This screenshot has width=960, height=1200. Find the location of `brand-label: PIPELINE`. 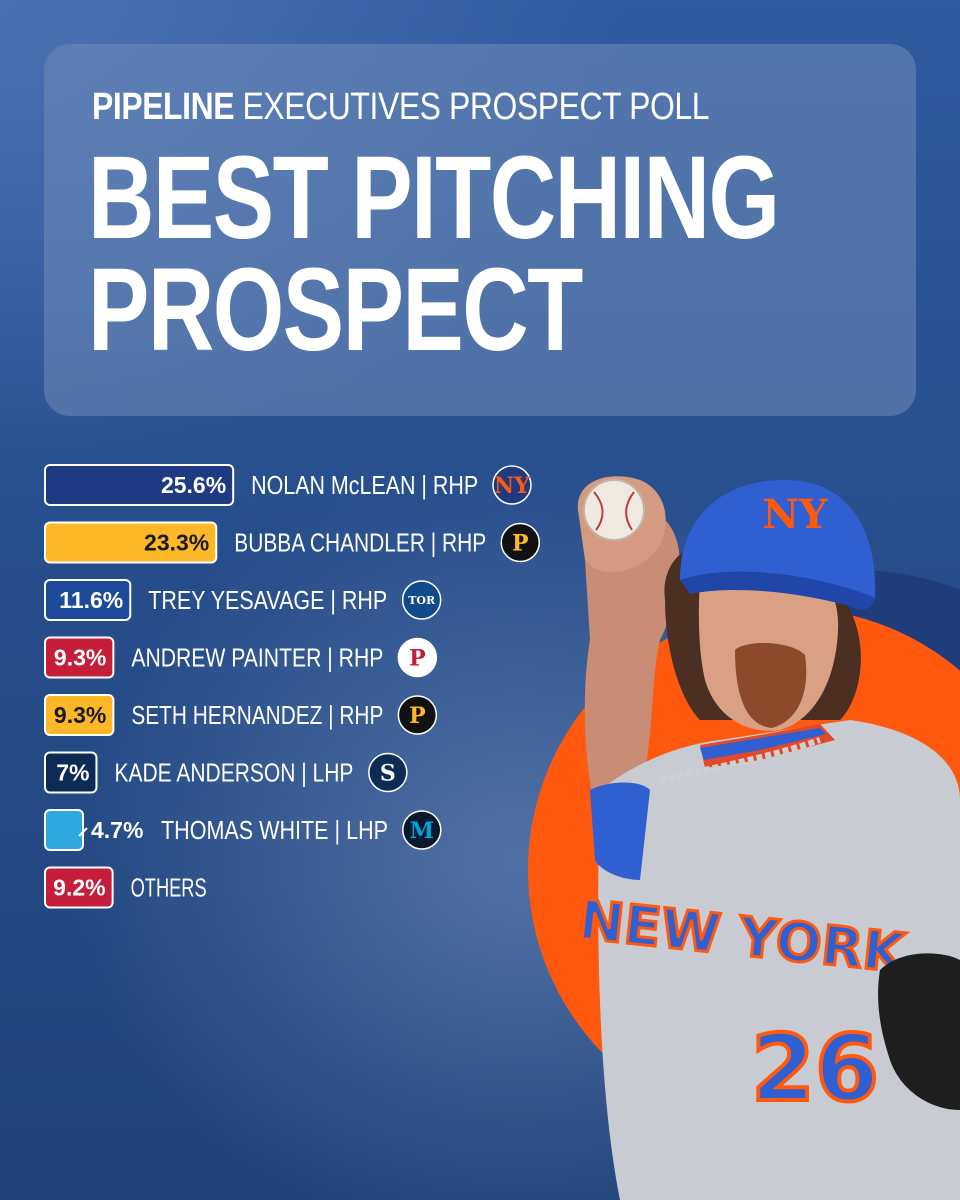

brand-label: PIPELINE is located at coordinates (163, 107).